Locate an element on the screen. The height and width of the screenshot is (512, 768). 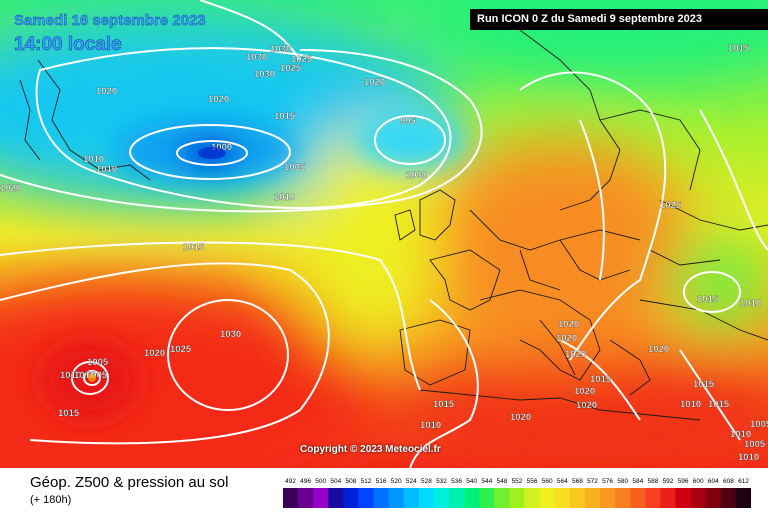
isobar-label: 995 is located at coordinates (408, 121).